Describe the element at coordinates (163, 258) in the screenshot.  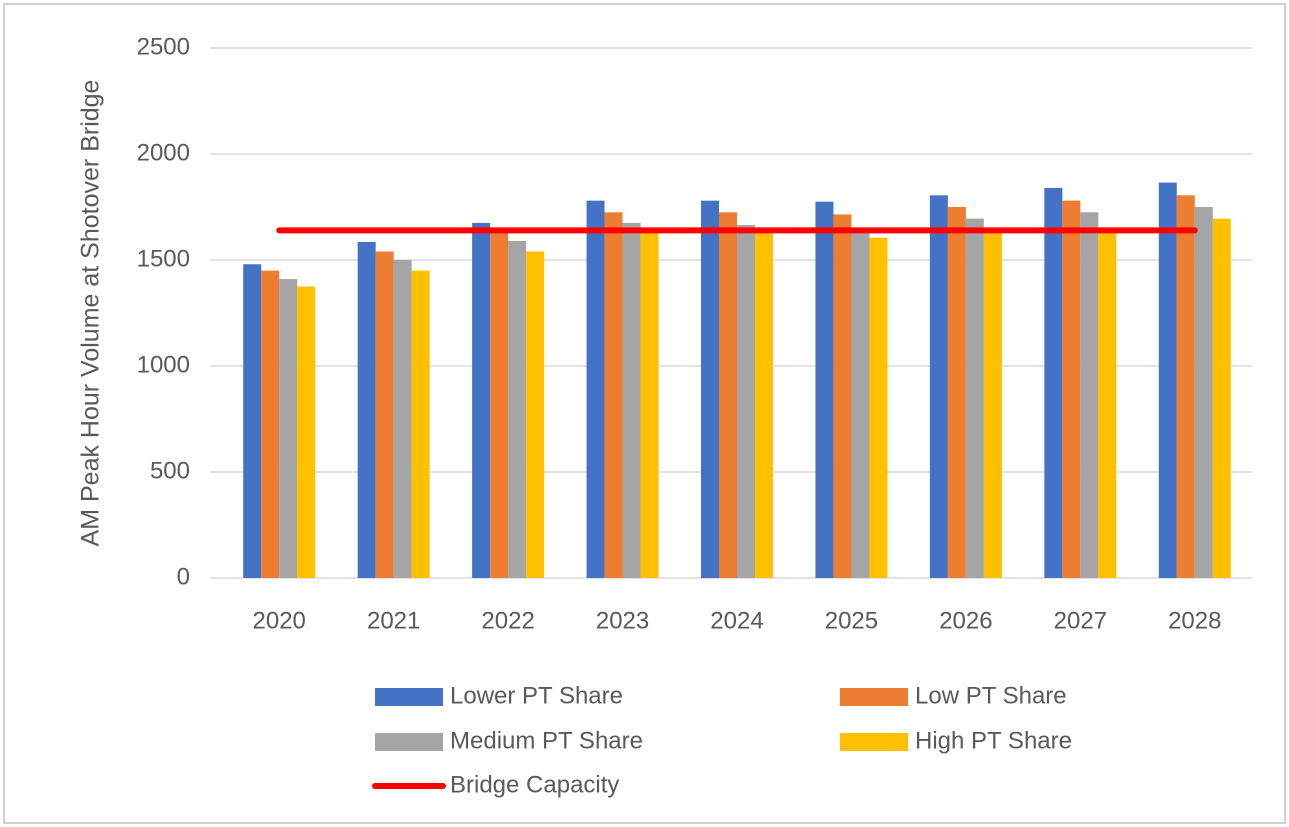
I see `y-tick-label: 1500` at that location.